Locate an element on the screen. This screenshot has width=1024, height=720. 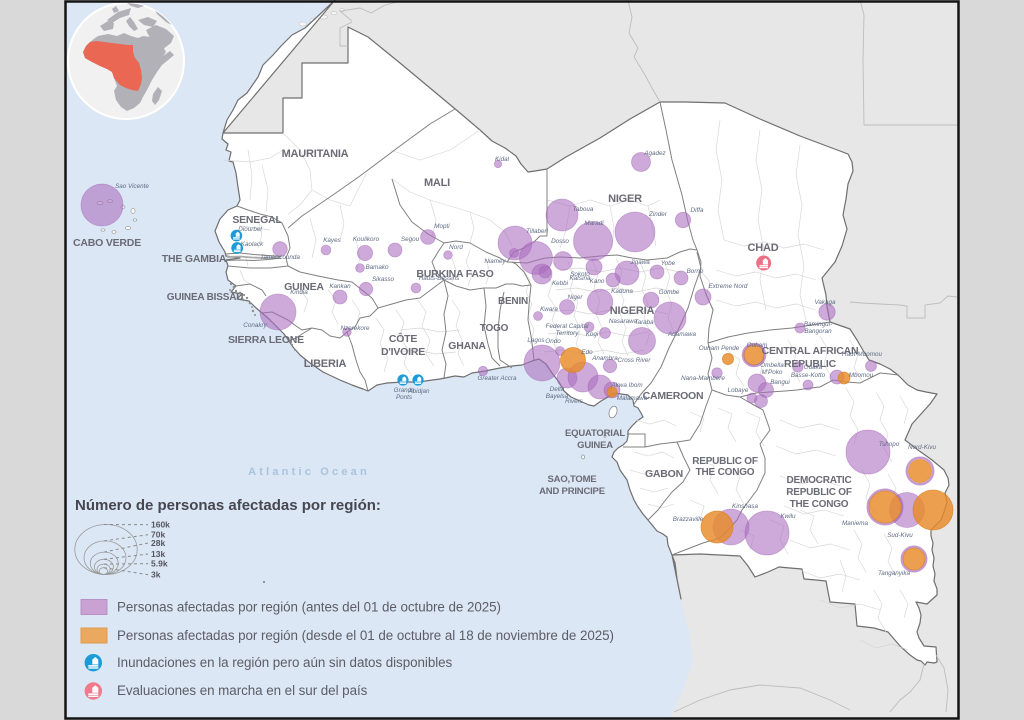
svg-text: Jigawa is located at coordinates (639, 262).